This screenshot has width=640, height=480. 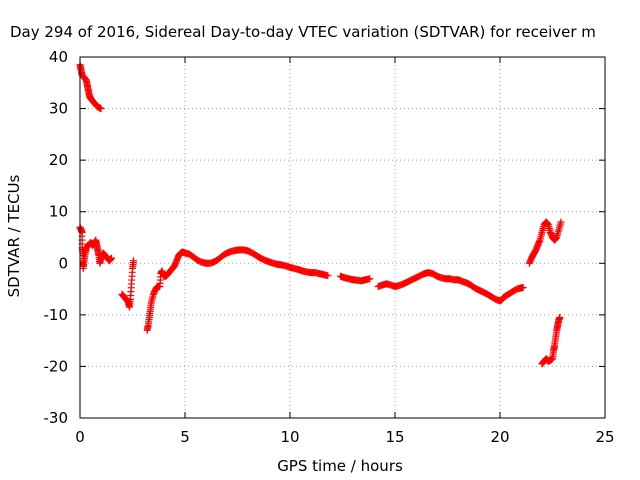 I want to click on x-tick-label: 10, so click(x=289, y=437).